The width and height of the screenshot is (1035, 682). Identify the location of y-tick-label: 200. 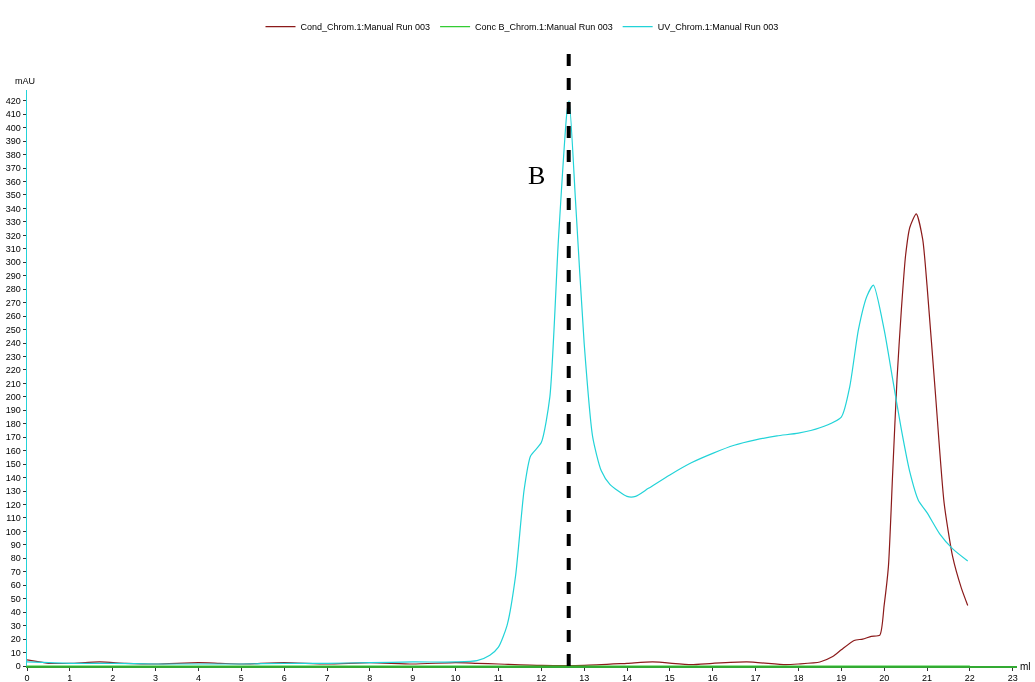
(13, 396).